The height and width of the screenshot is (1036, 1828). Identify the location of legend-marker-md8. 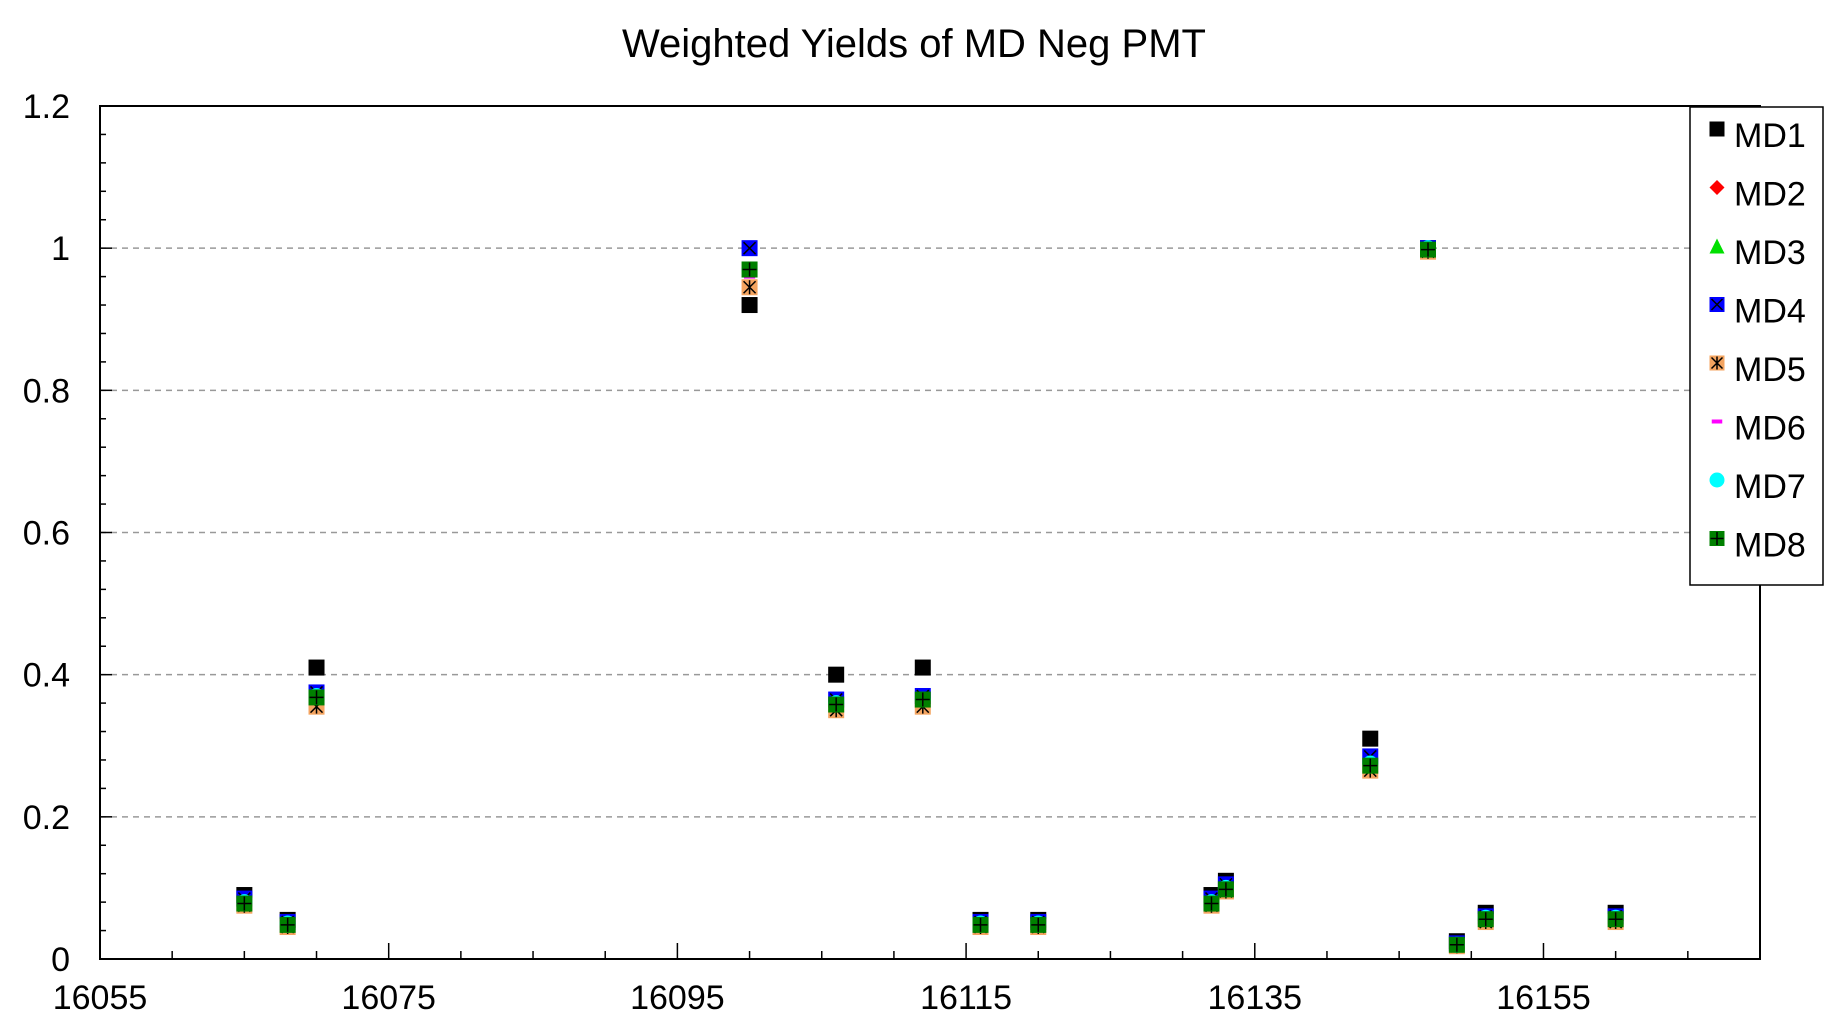
(1717, 538).